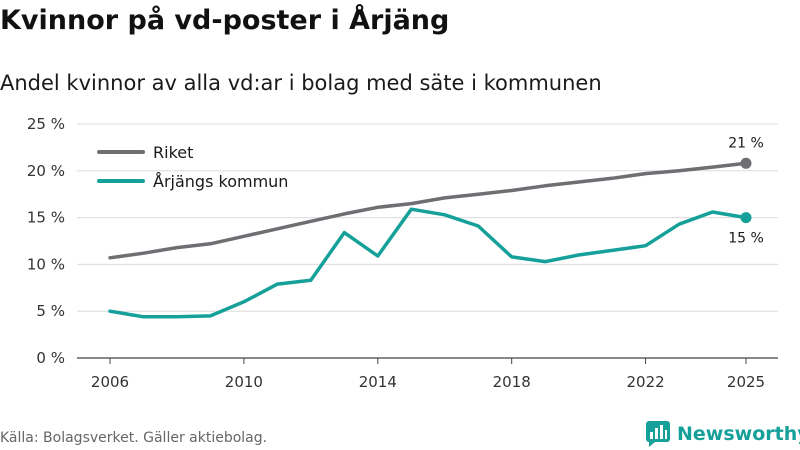 The image size is (800, 450). What do you see at coordinates (658, 434) in the screenshot?
I see `chart-bubble-icon` at bounding box center [658, 434].